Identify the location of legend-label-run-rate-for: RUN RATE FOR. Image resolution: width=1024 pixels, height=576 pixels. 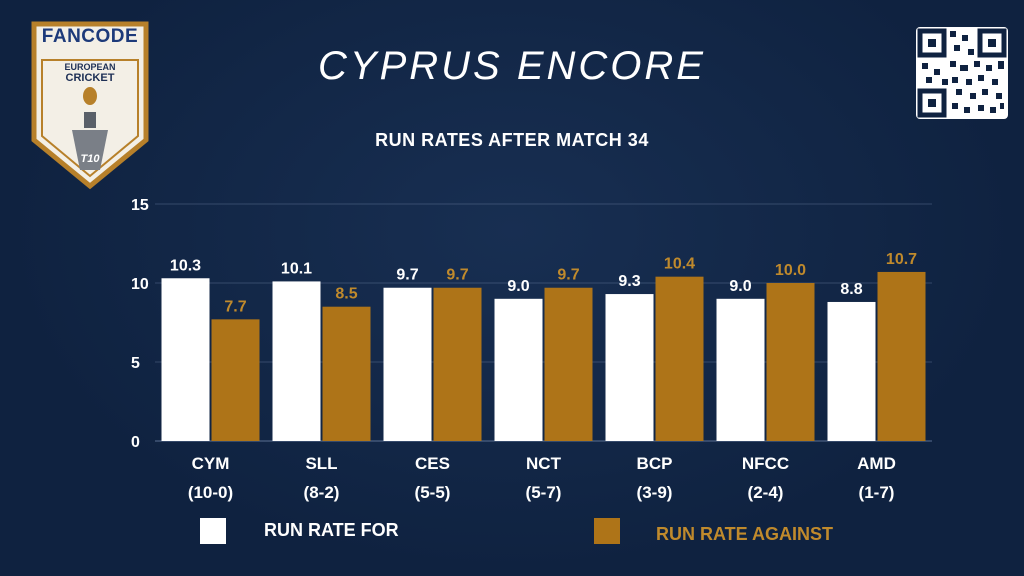
(331, 530).